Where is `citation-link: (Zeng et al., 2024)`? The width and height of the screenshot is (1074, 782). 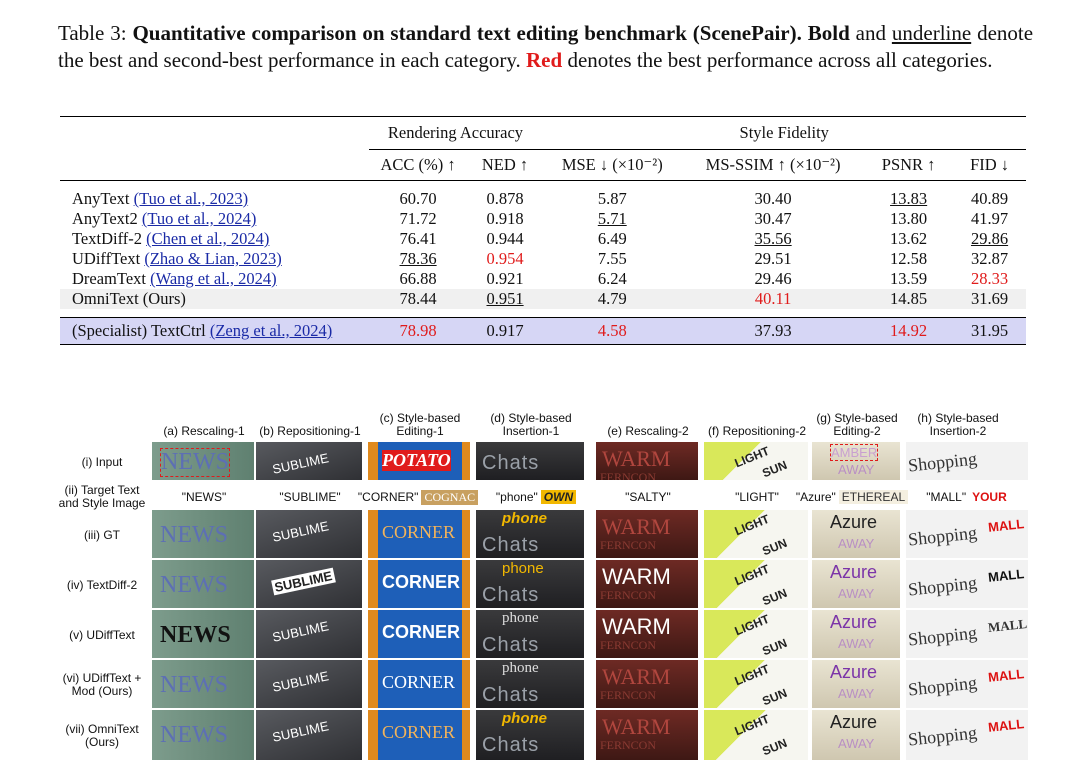 citation-link: (Zeng et al., 2024) is located at coordinates (271, 330).